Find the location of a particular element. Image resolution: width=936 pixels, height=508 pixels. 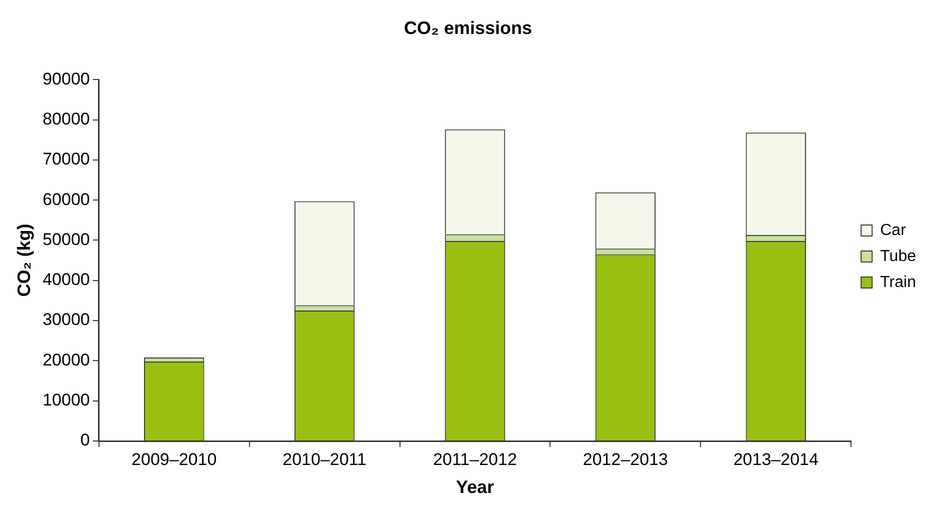

y-tick-label: 50000 is located at coordinates (66, 239).